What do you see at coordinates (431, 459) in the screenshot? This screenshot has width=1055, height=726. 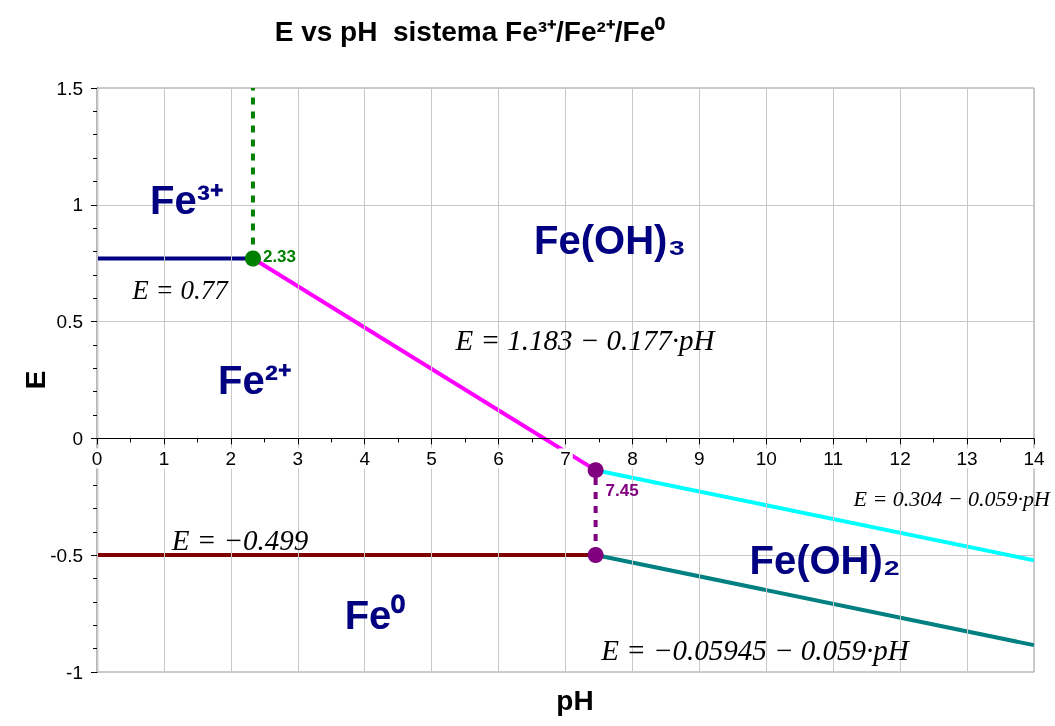 I see `x-tick-label: 5` at bounding box center [431, 459].